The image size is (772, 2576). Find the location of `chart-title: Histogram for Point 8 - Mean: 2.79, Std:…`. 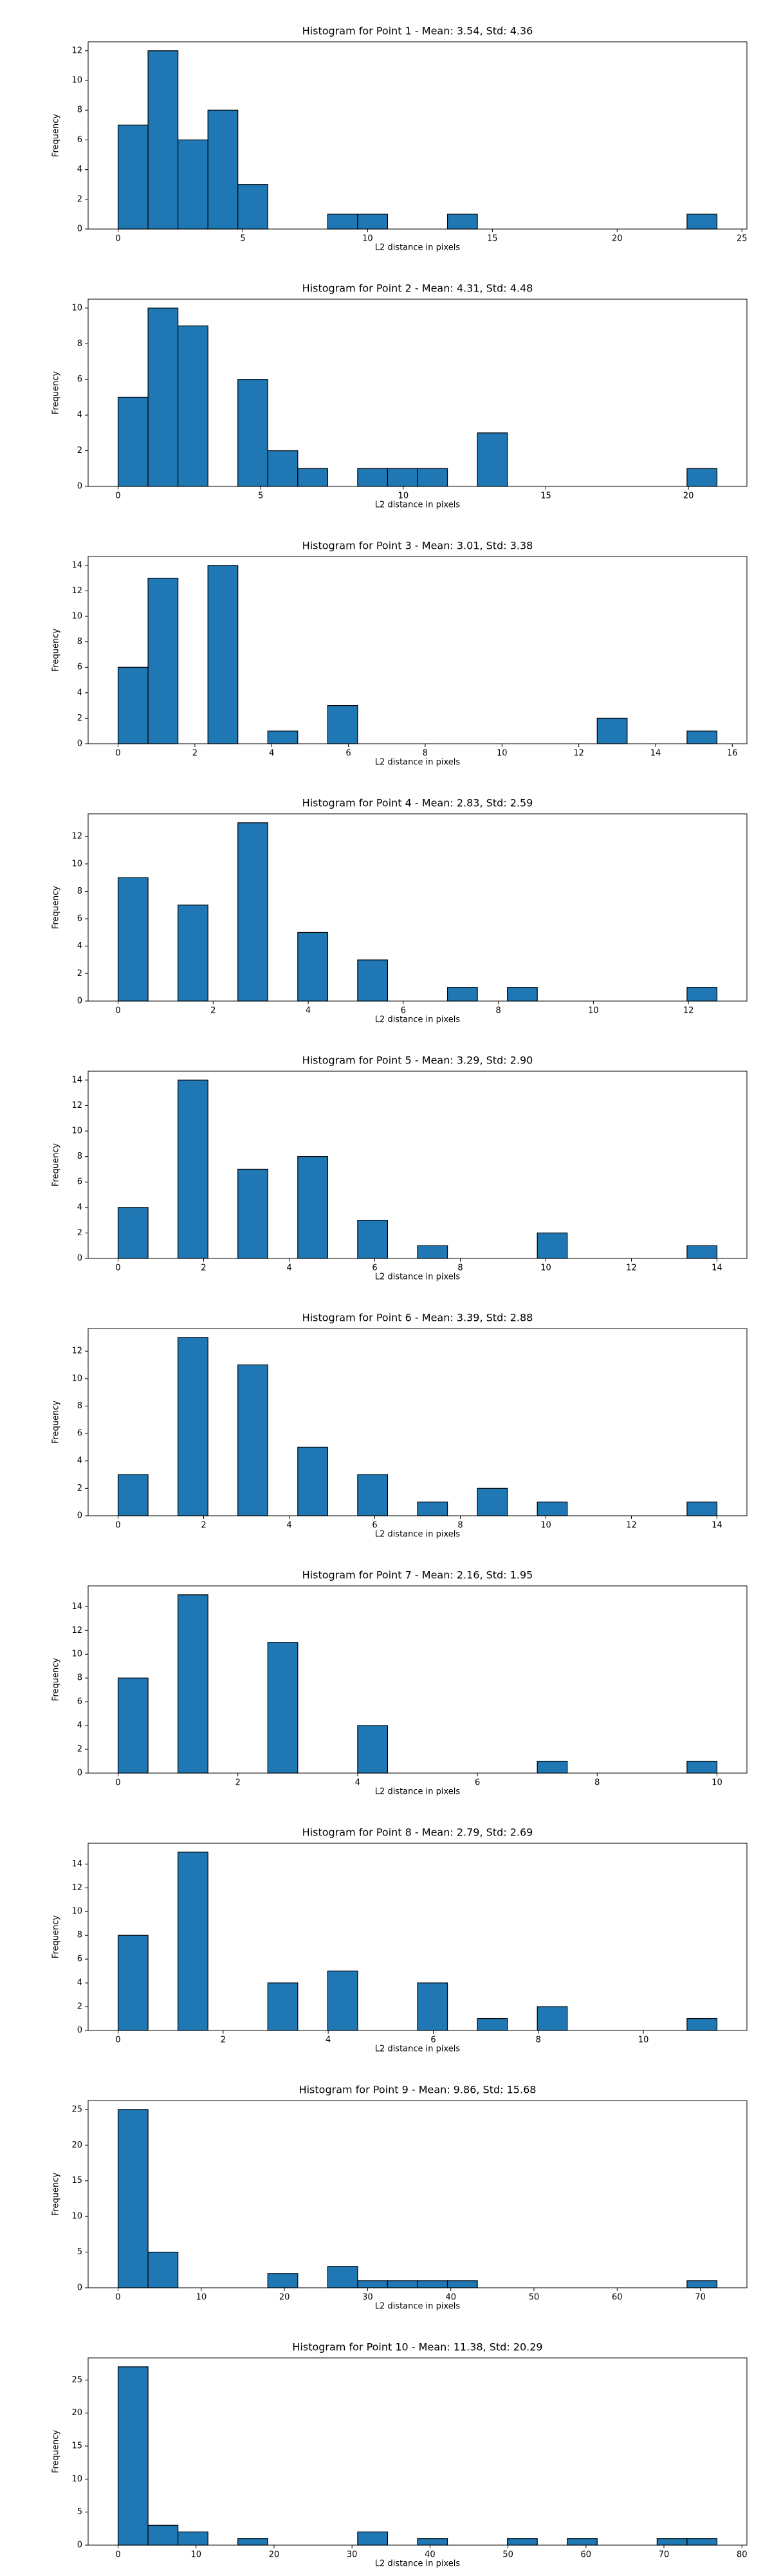

chart-title: Histogram for Point 8 - Mean: 2.79, Std:… is located at coordinates (417, 1832).